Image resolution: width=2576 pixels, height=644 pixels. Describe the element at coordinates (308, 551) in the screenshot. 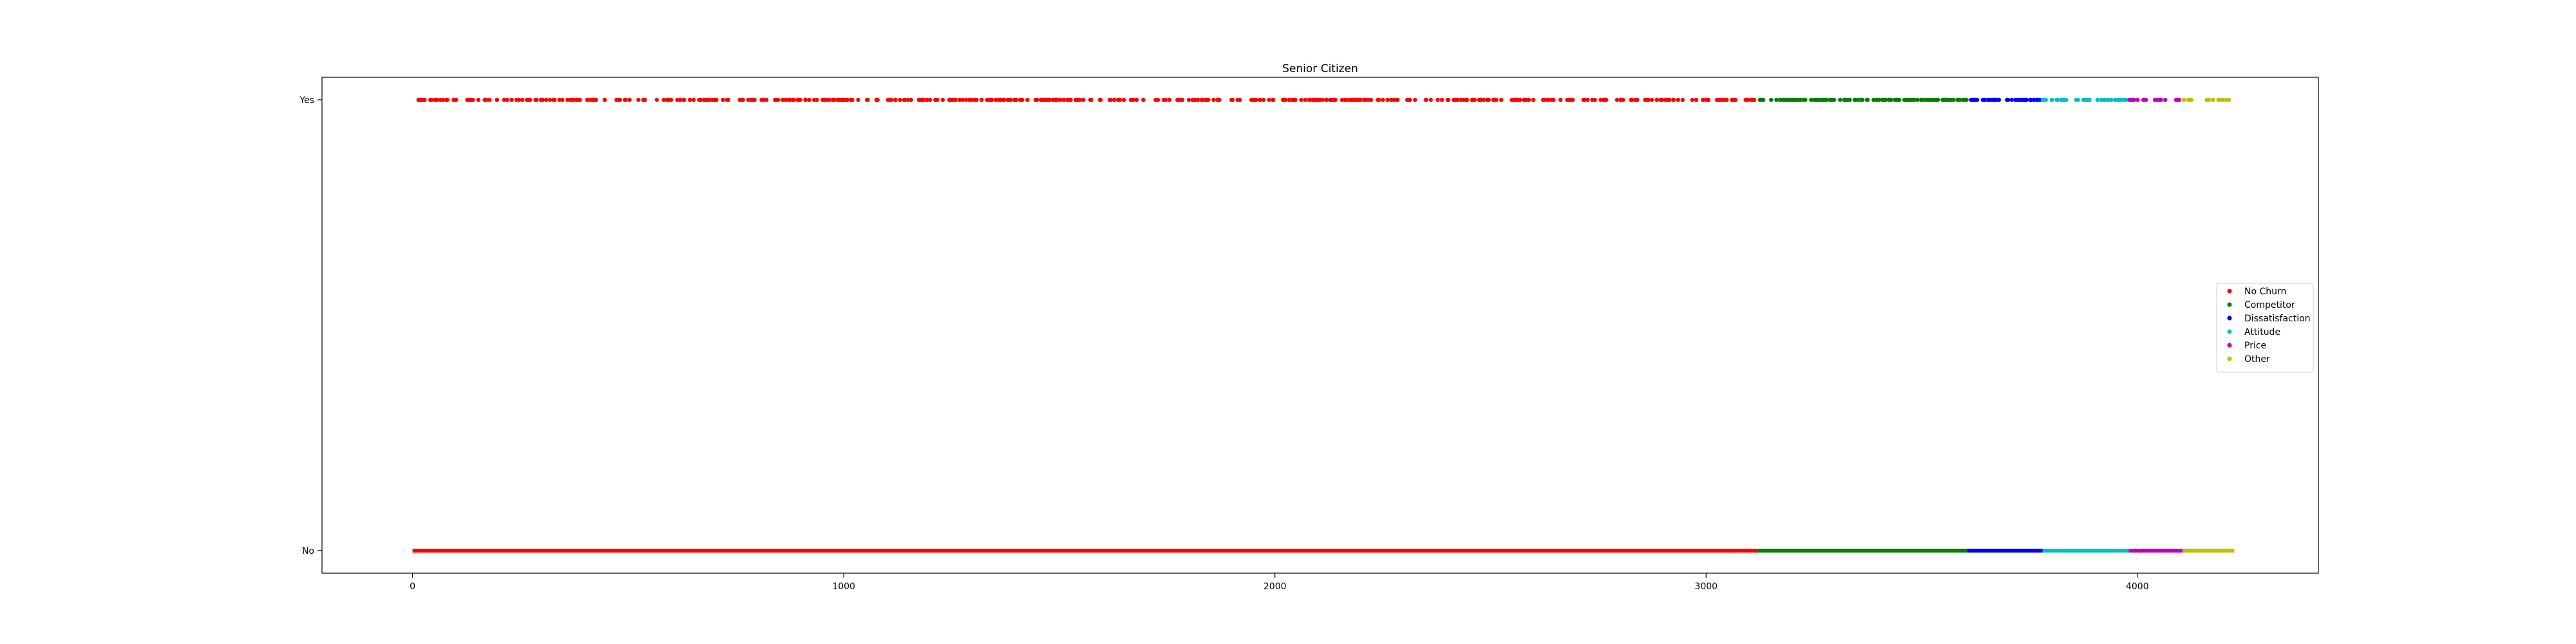

I see `y-tick-label: No` at that location.